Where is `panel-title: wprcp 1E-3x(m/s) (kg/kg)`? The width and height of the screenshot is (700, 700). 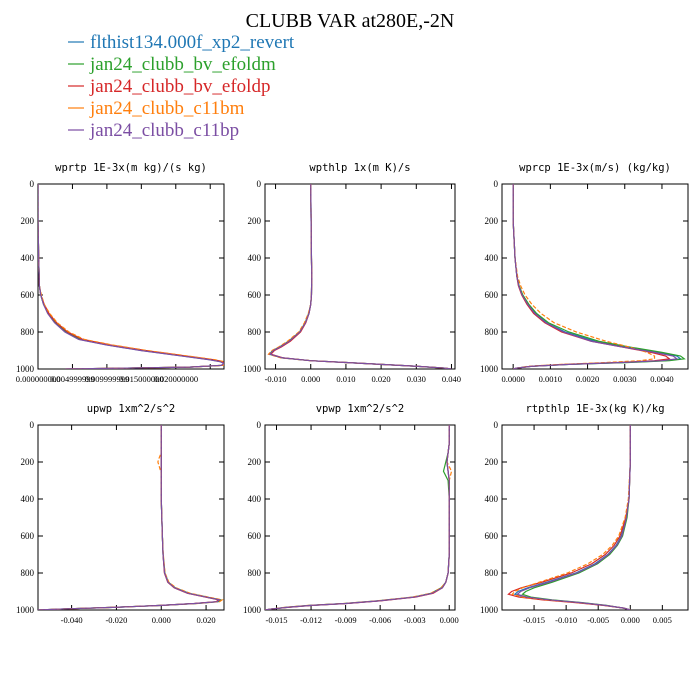 panel-title: wprcp 1E-3x(m/s) (kg/kg) is located at coordinates (595, 168).